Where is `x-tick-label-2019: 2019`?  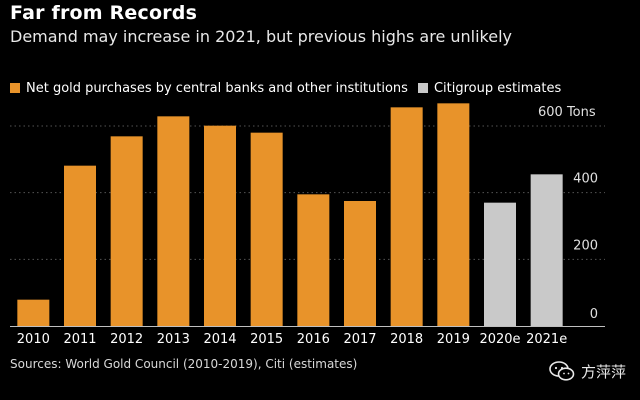
x-tick-label-2019: 2019 is located at coordinates (453, 339).